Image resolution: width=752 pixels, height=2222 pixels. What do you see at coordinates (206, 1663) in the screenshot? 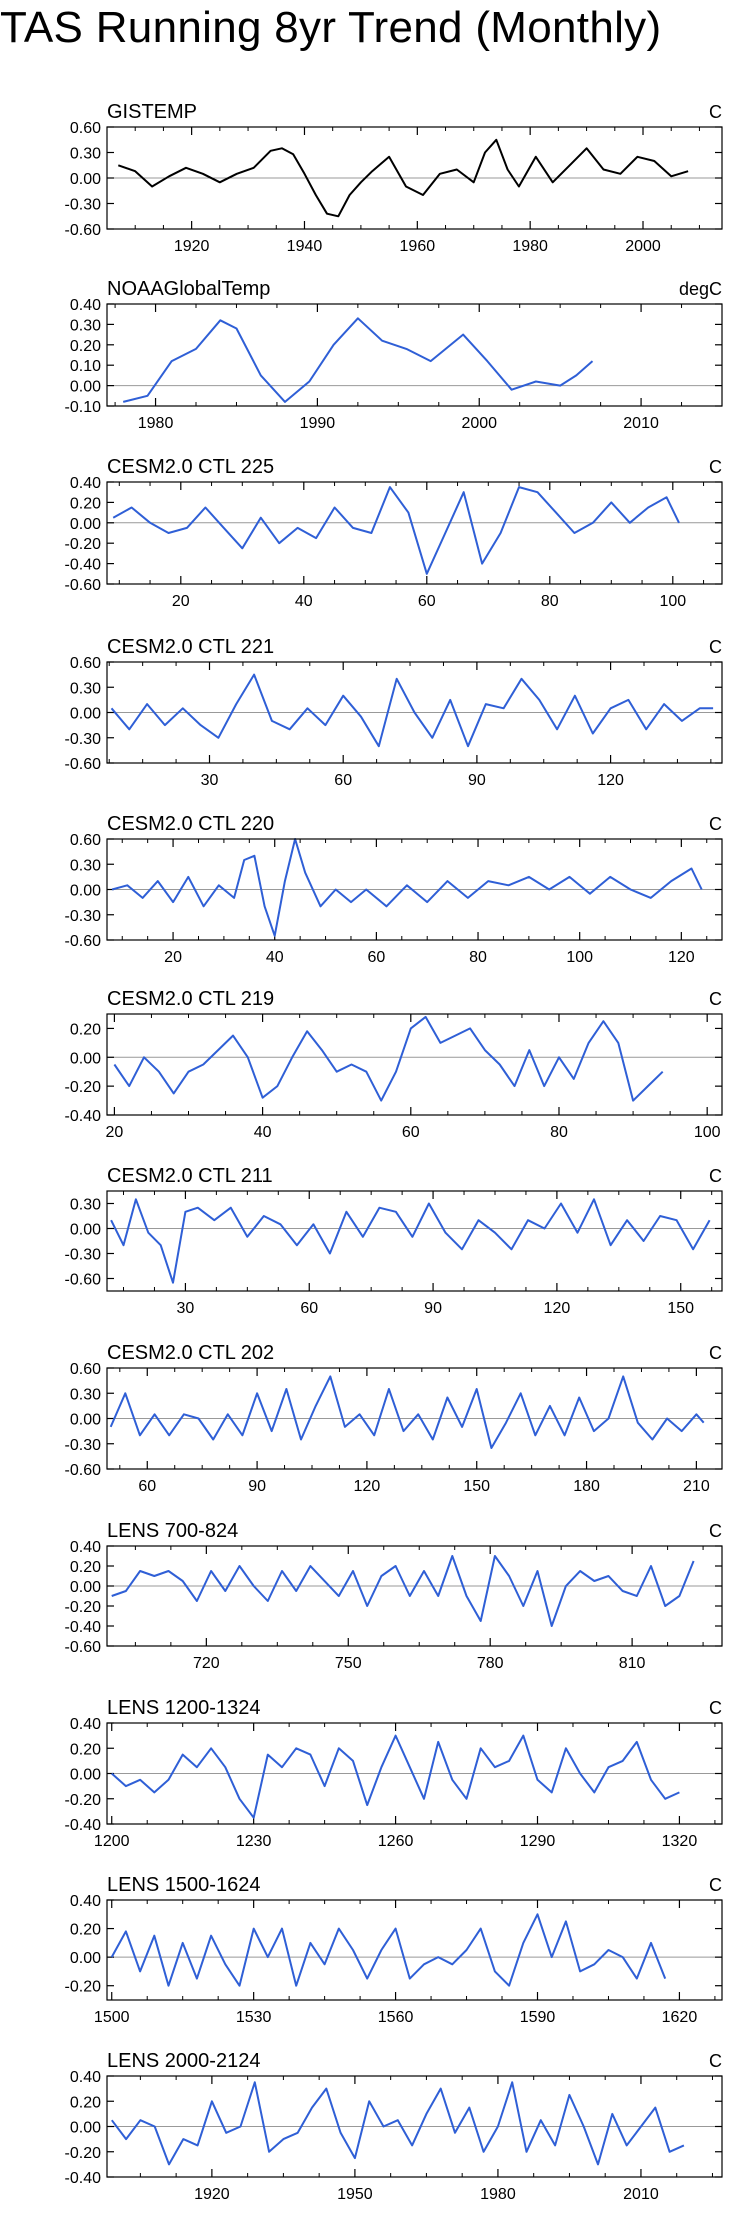
I see `x-tick-label: 720` at bounding box center [206, 1663].